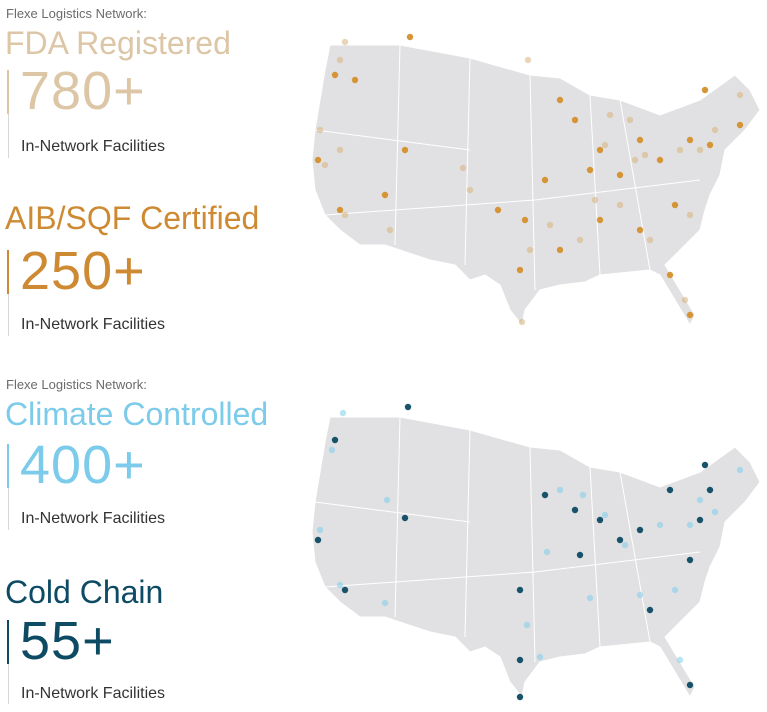 The image size is (767, 712). Describe the element at coordinates (93, 693) in the screenshot. I see `metric-caption: In-Network Facilities` at that location.